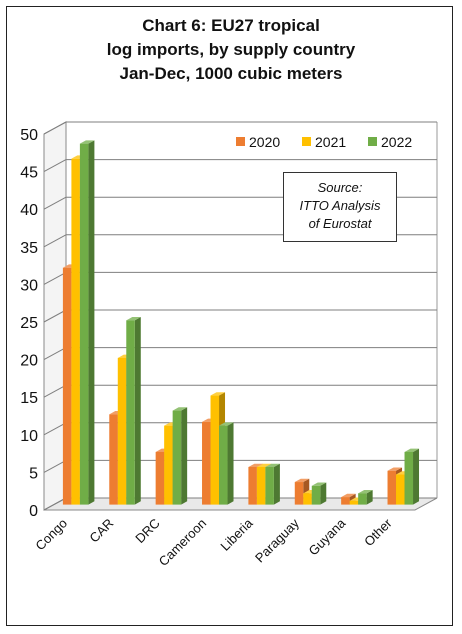 The width and height of the screenshot is (462, 634). What do you see at coordinates (101, 531) in the screenshot?
I see `x-category-label: CAR` at bounding box center [101, 531].